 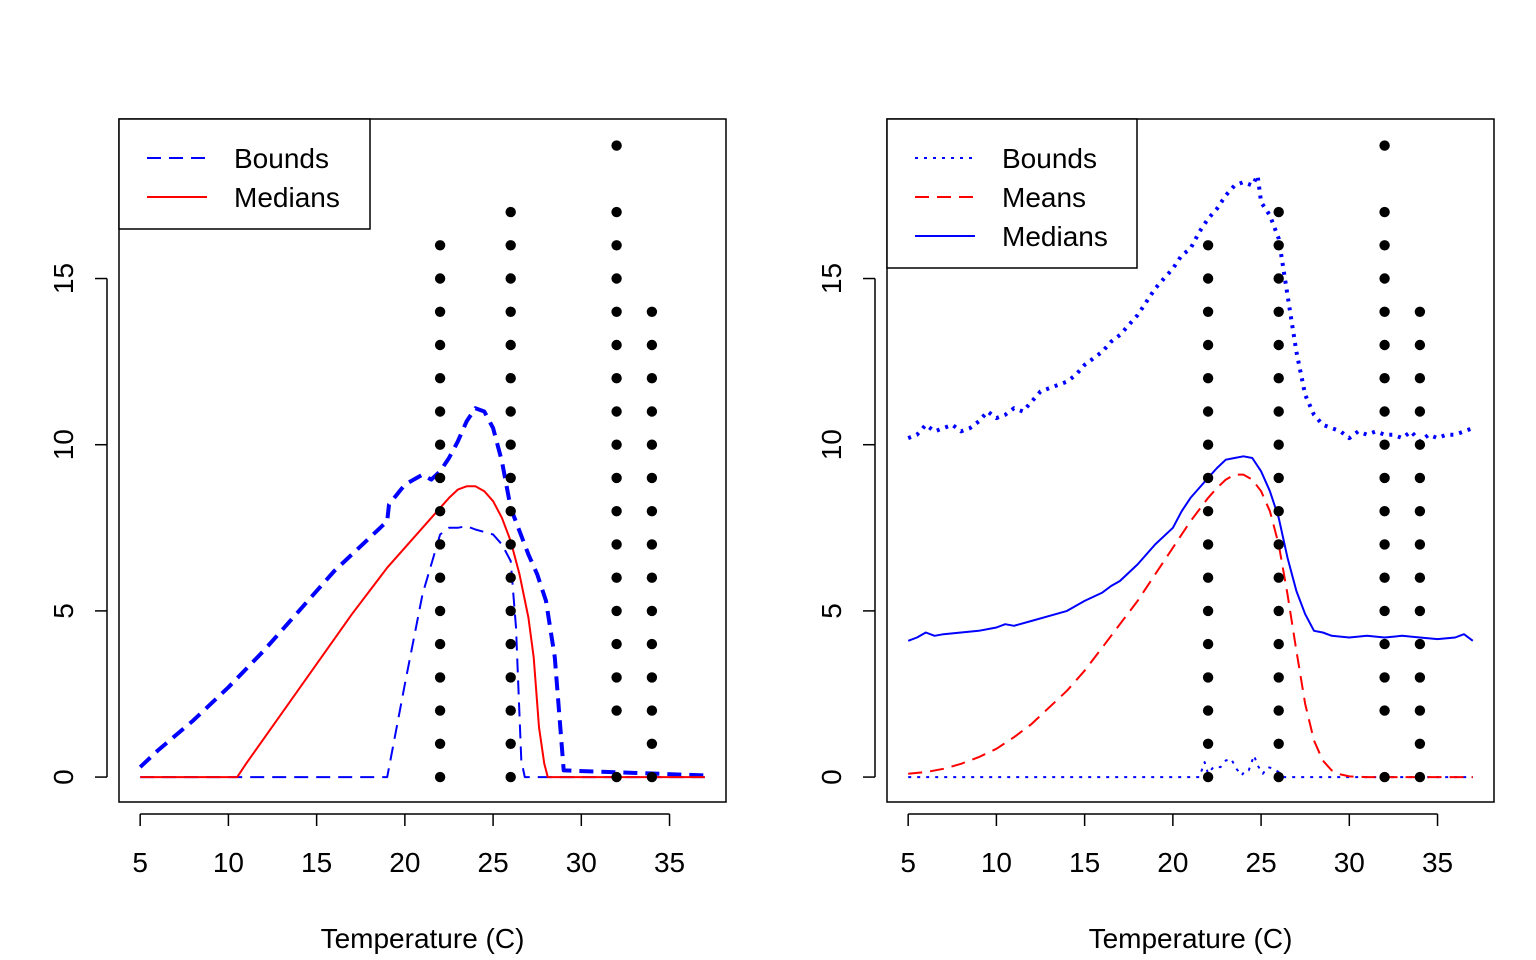 What do you see at coordinates (493, 862) in the screenshot?
I see `x-tick-label: 25` at bounding box center [493, 862].